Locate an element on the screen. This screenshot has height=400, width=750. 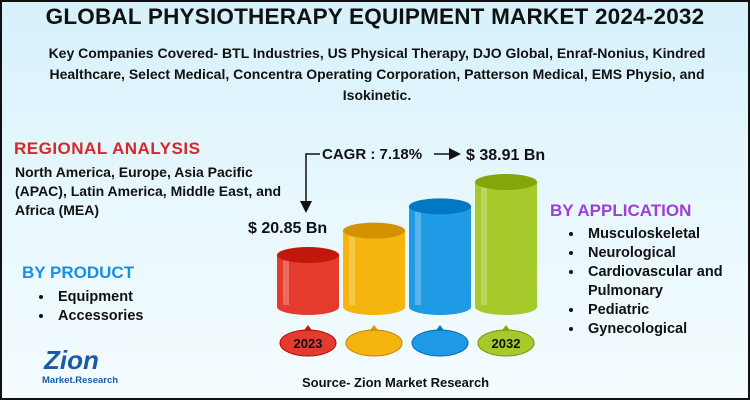
zion-logo: Zion Market.Research is located at coordinates (80, 365).